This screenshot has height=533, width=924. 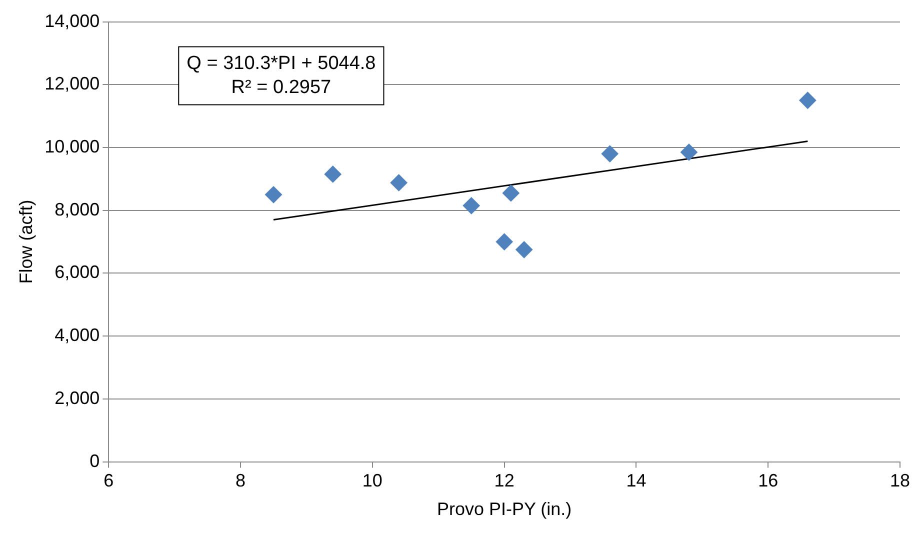 I want to click on y-tick-label: 12,000, so click(x=72, y=84).